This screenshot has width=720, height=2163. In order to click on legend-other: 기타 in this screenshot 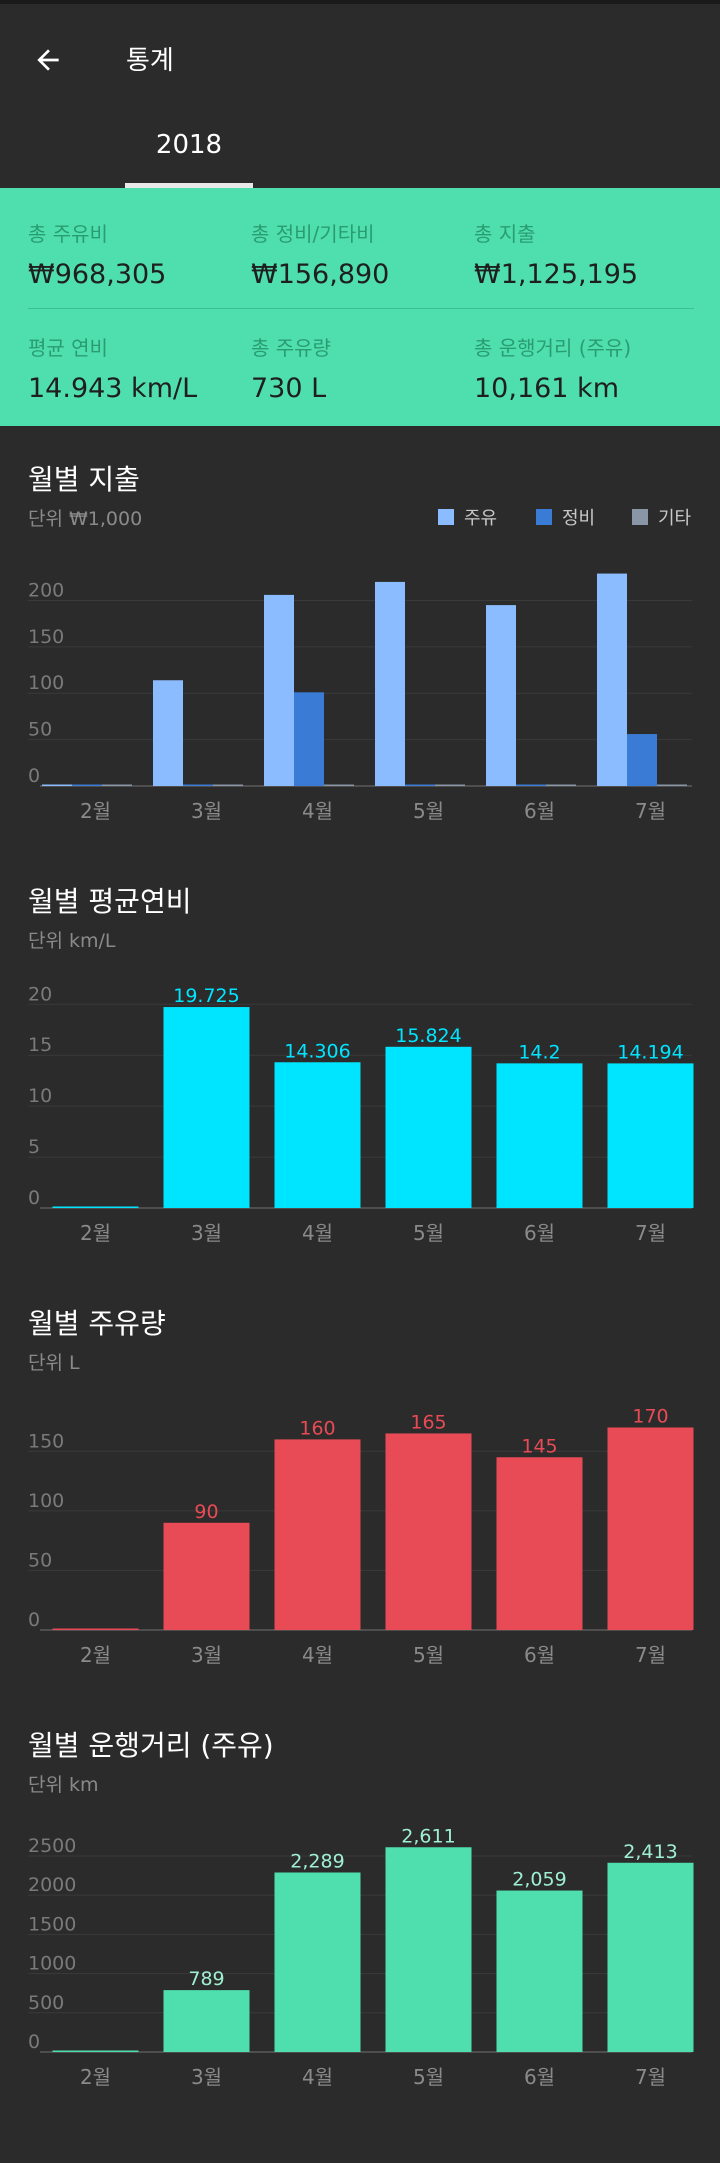, I will do `click(661, 517)`.